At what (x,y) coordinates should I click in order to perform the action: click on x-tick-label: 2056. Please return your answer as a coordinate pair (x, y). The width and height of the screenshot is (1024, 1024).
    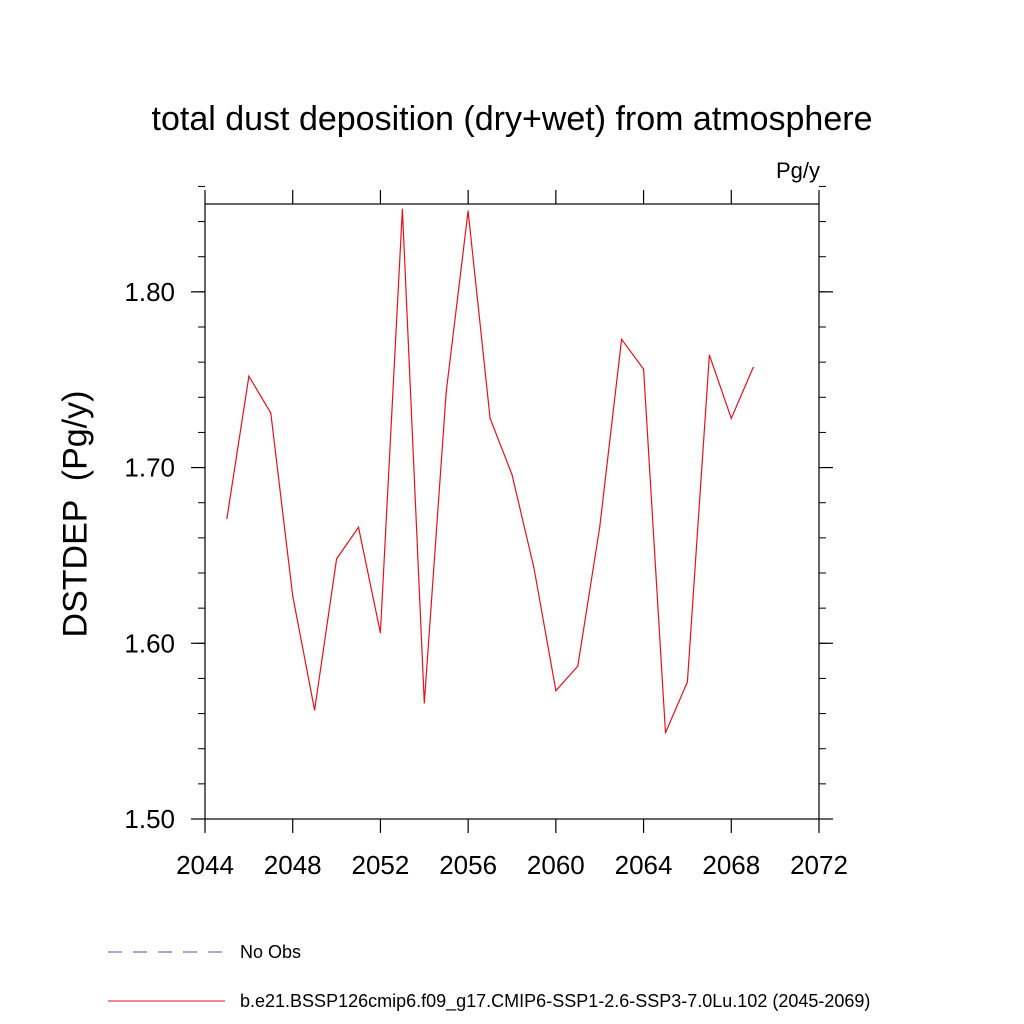
    Looking at the image, I should click on (468, 865).